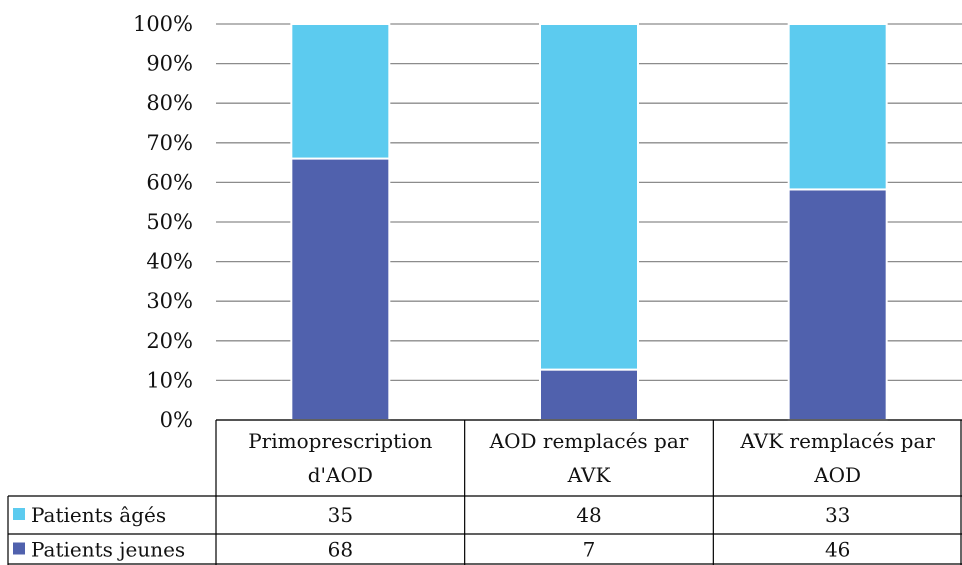 The height and width of the screenshot is (565, 962). What do you see at coordinates (589, 550) in the screenshot?
I see `data-table-value: 7` at bounding box center [589, 550].